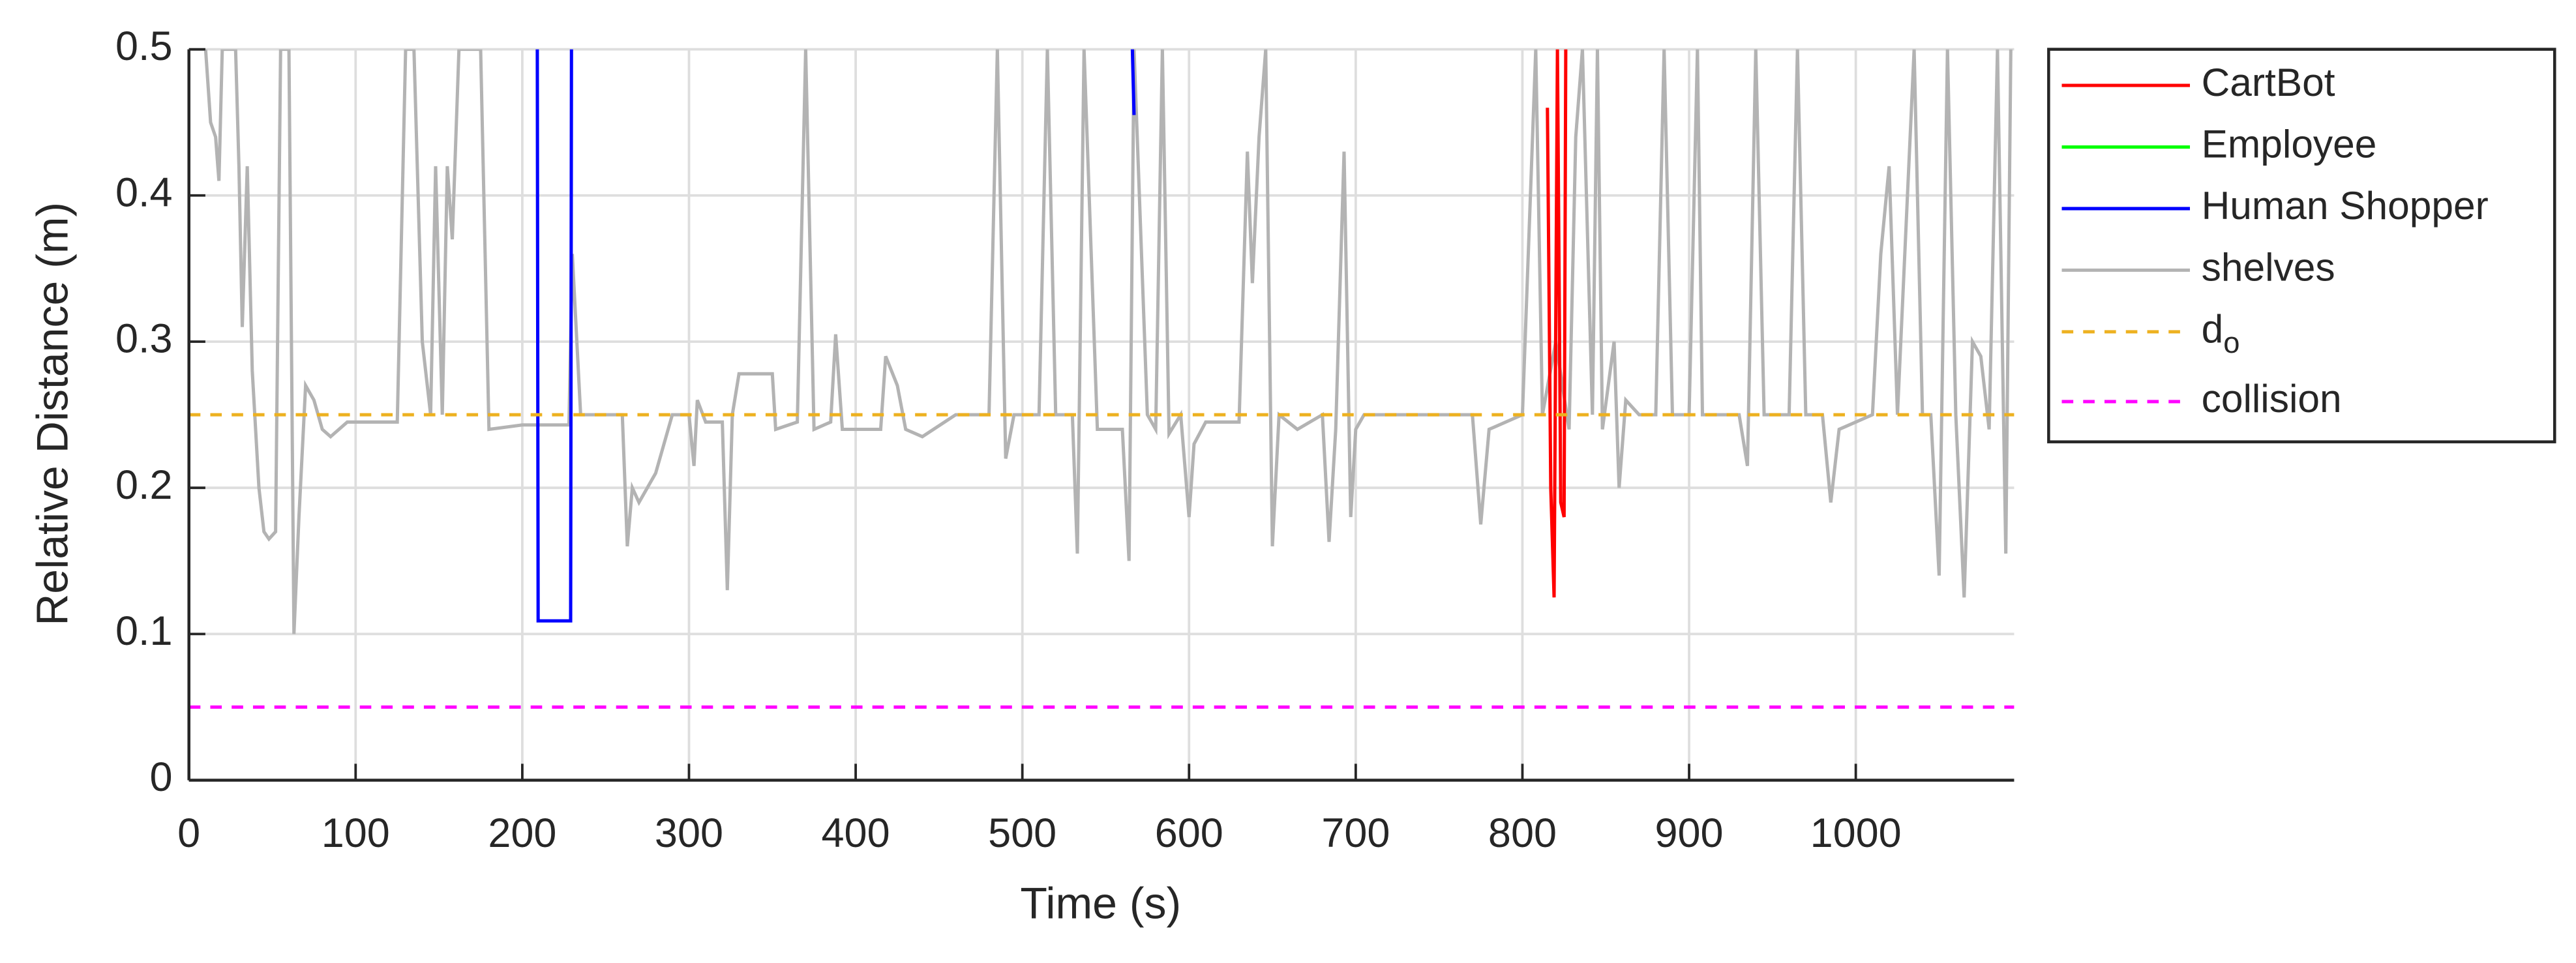  I want to click on x-tick-label: 200, so click(522, 833).